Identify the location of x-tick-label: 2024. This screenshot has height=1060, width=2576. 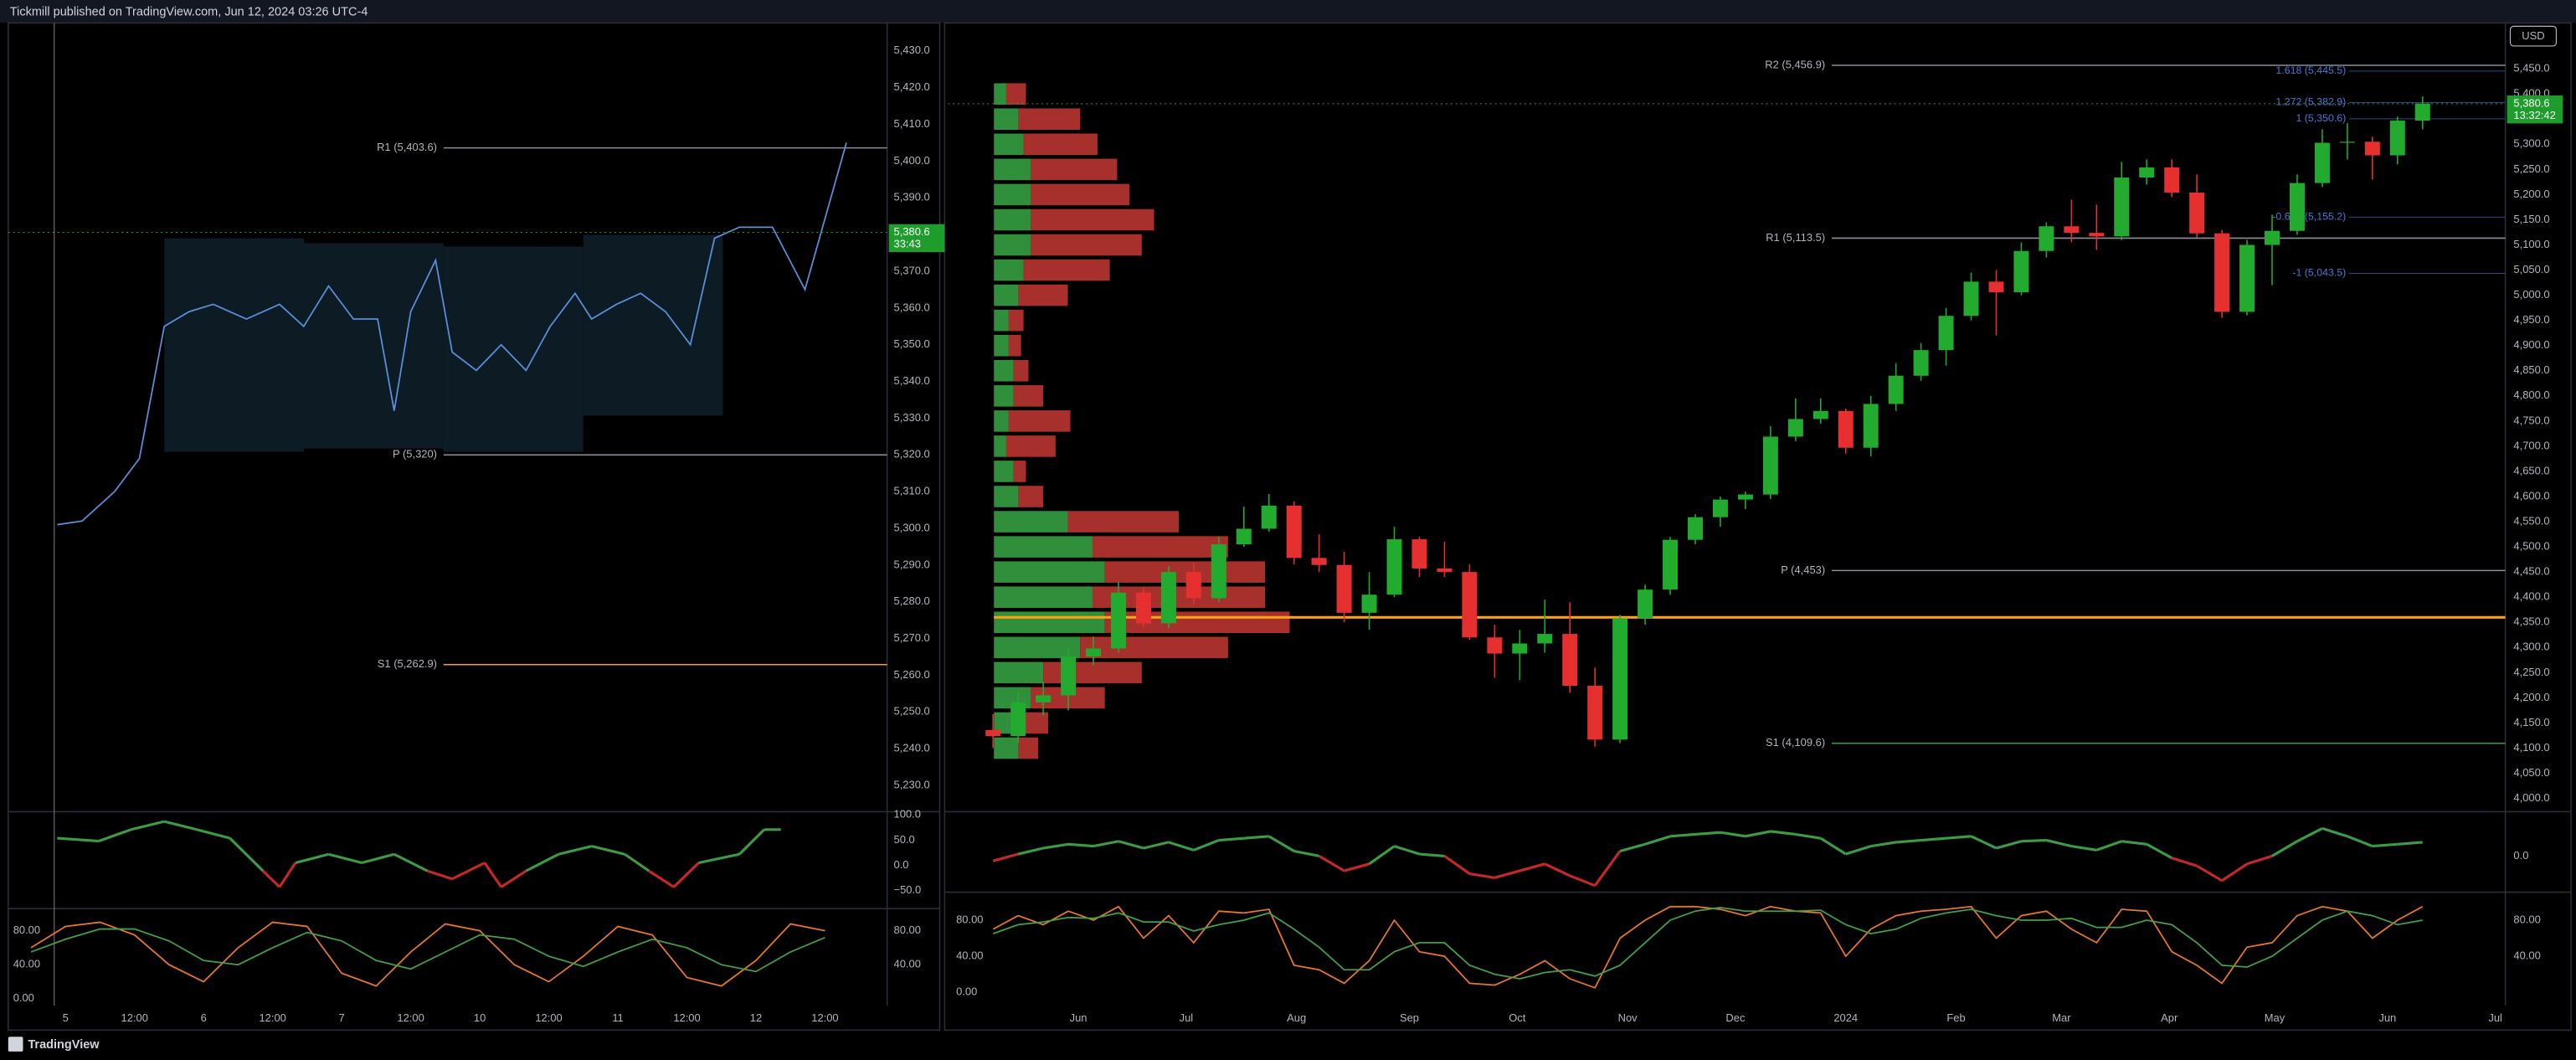
(1846, 1018).